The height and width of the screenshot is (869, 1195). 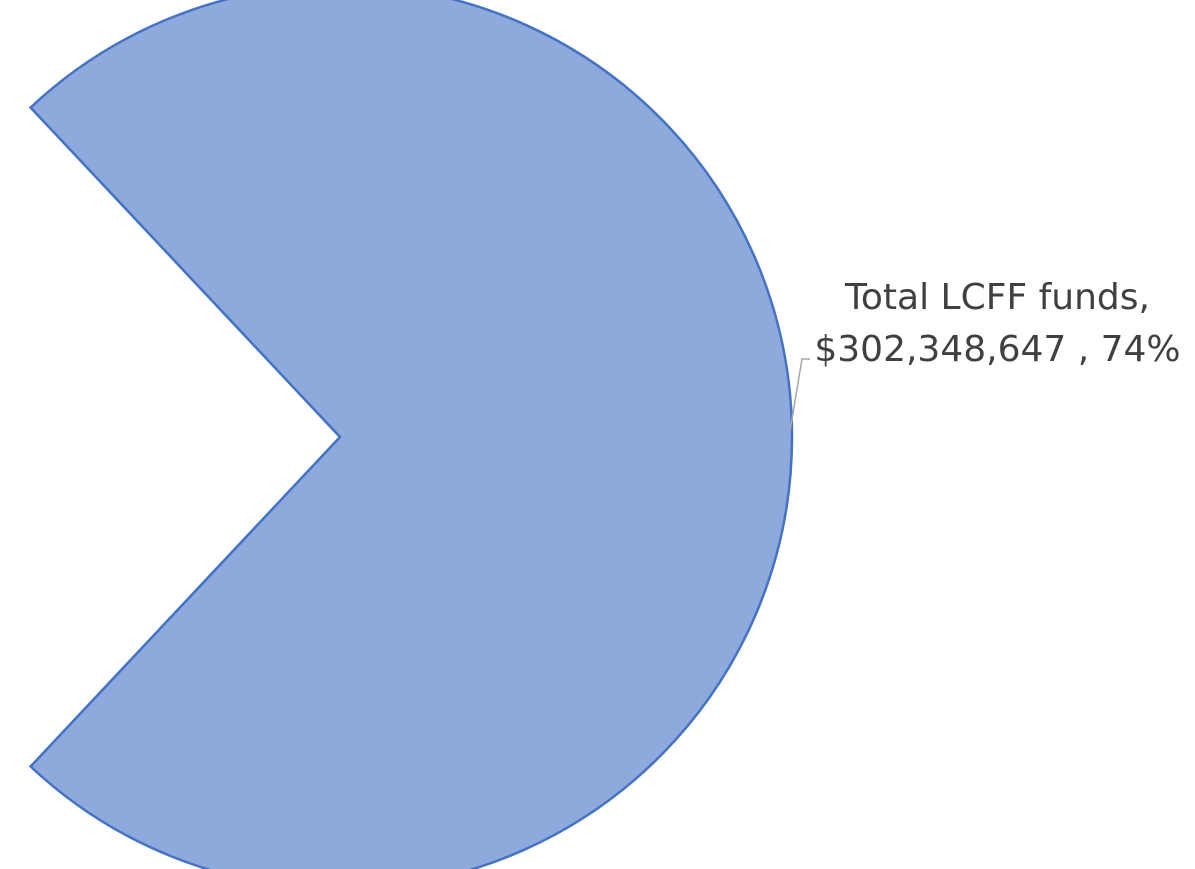 What do you see at coordinates (997, 324) in the screenshot?
I see `data-label-total-lcff-funds: Total LCFF funds, $302,348,647 , 74%` at bounding box center [997, 324].